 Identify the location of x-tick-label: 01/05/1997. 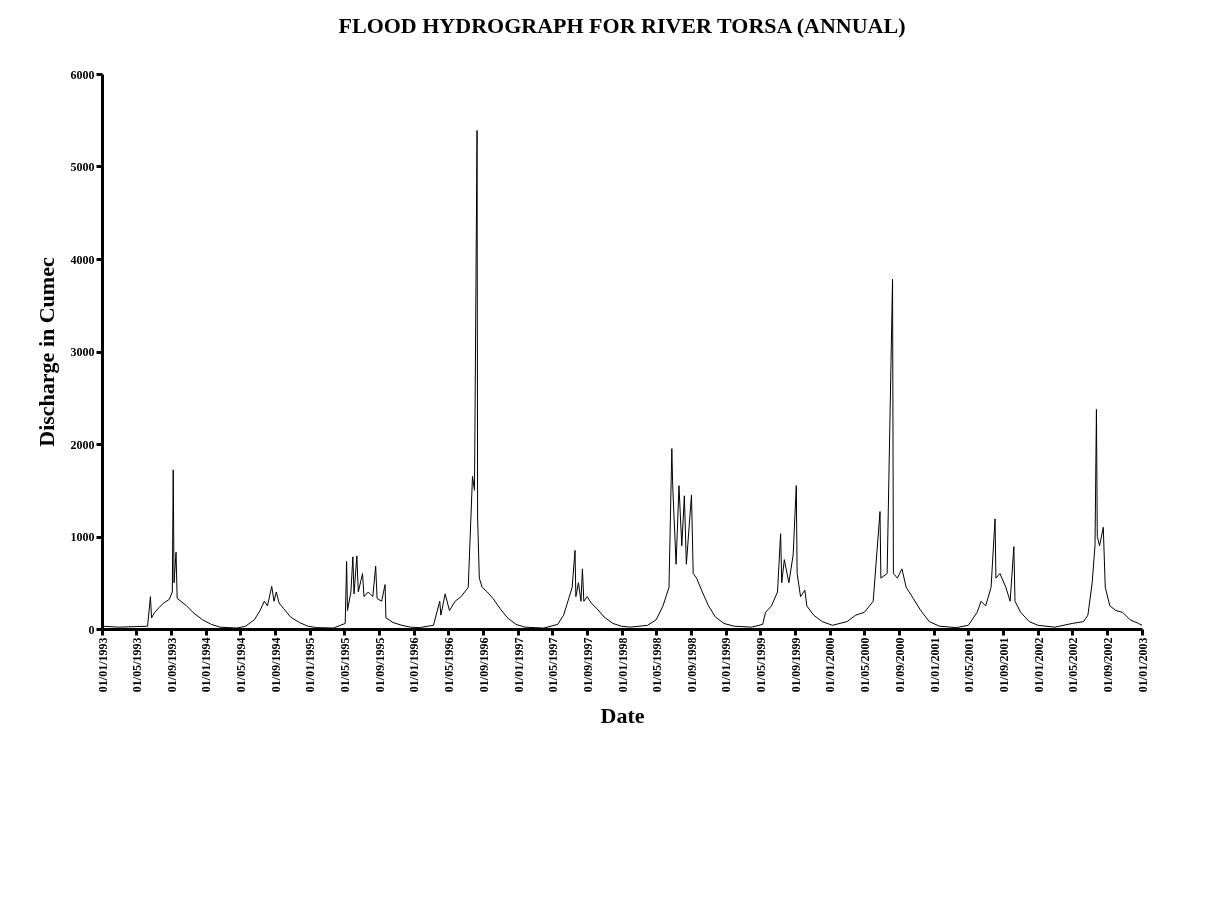
(552, 665).